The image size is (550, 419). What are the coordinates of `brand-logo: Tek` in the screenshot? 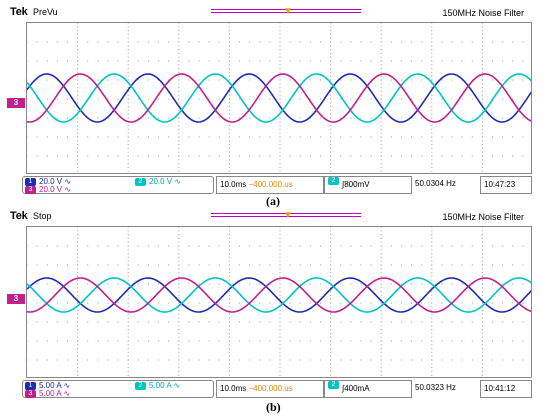 It's located at (19, 216).